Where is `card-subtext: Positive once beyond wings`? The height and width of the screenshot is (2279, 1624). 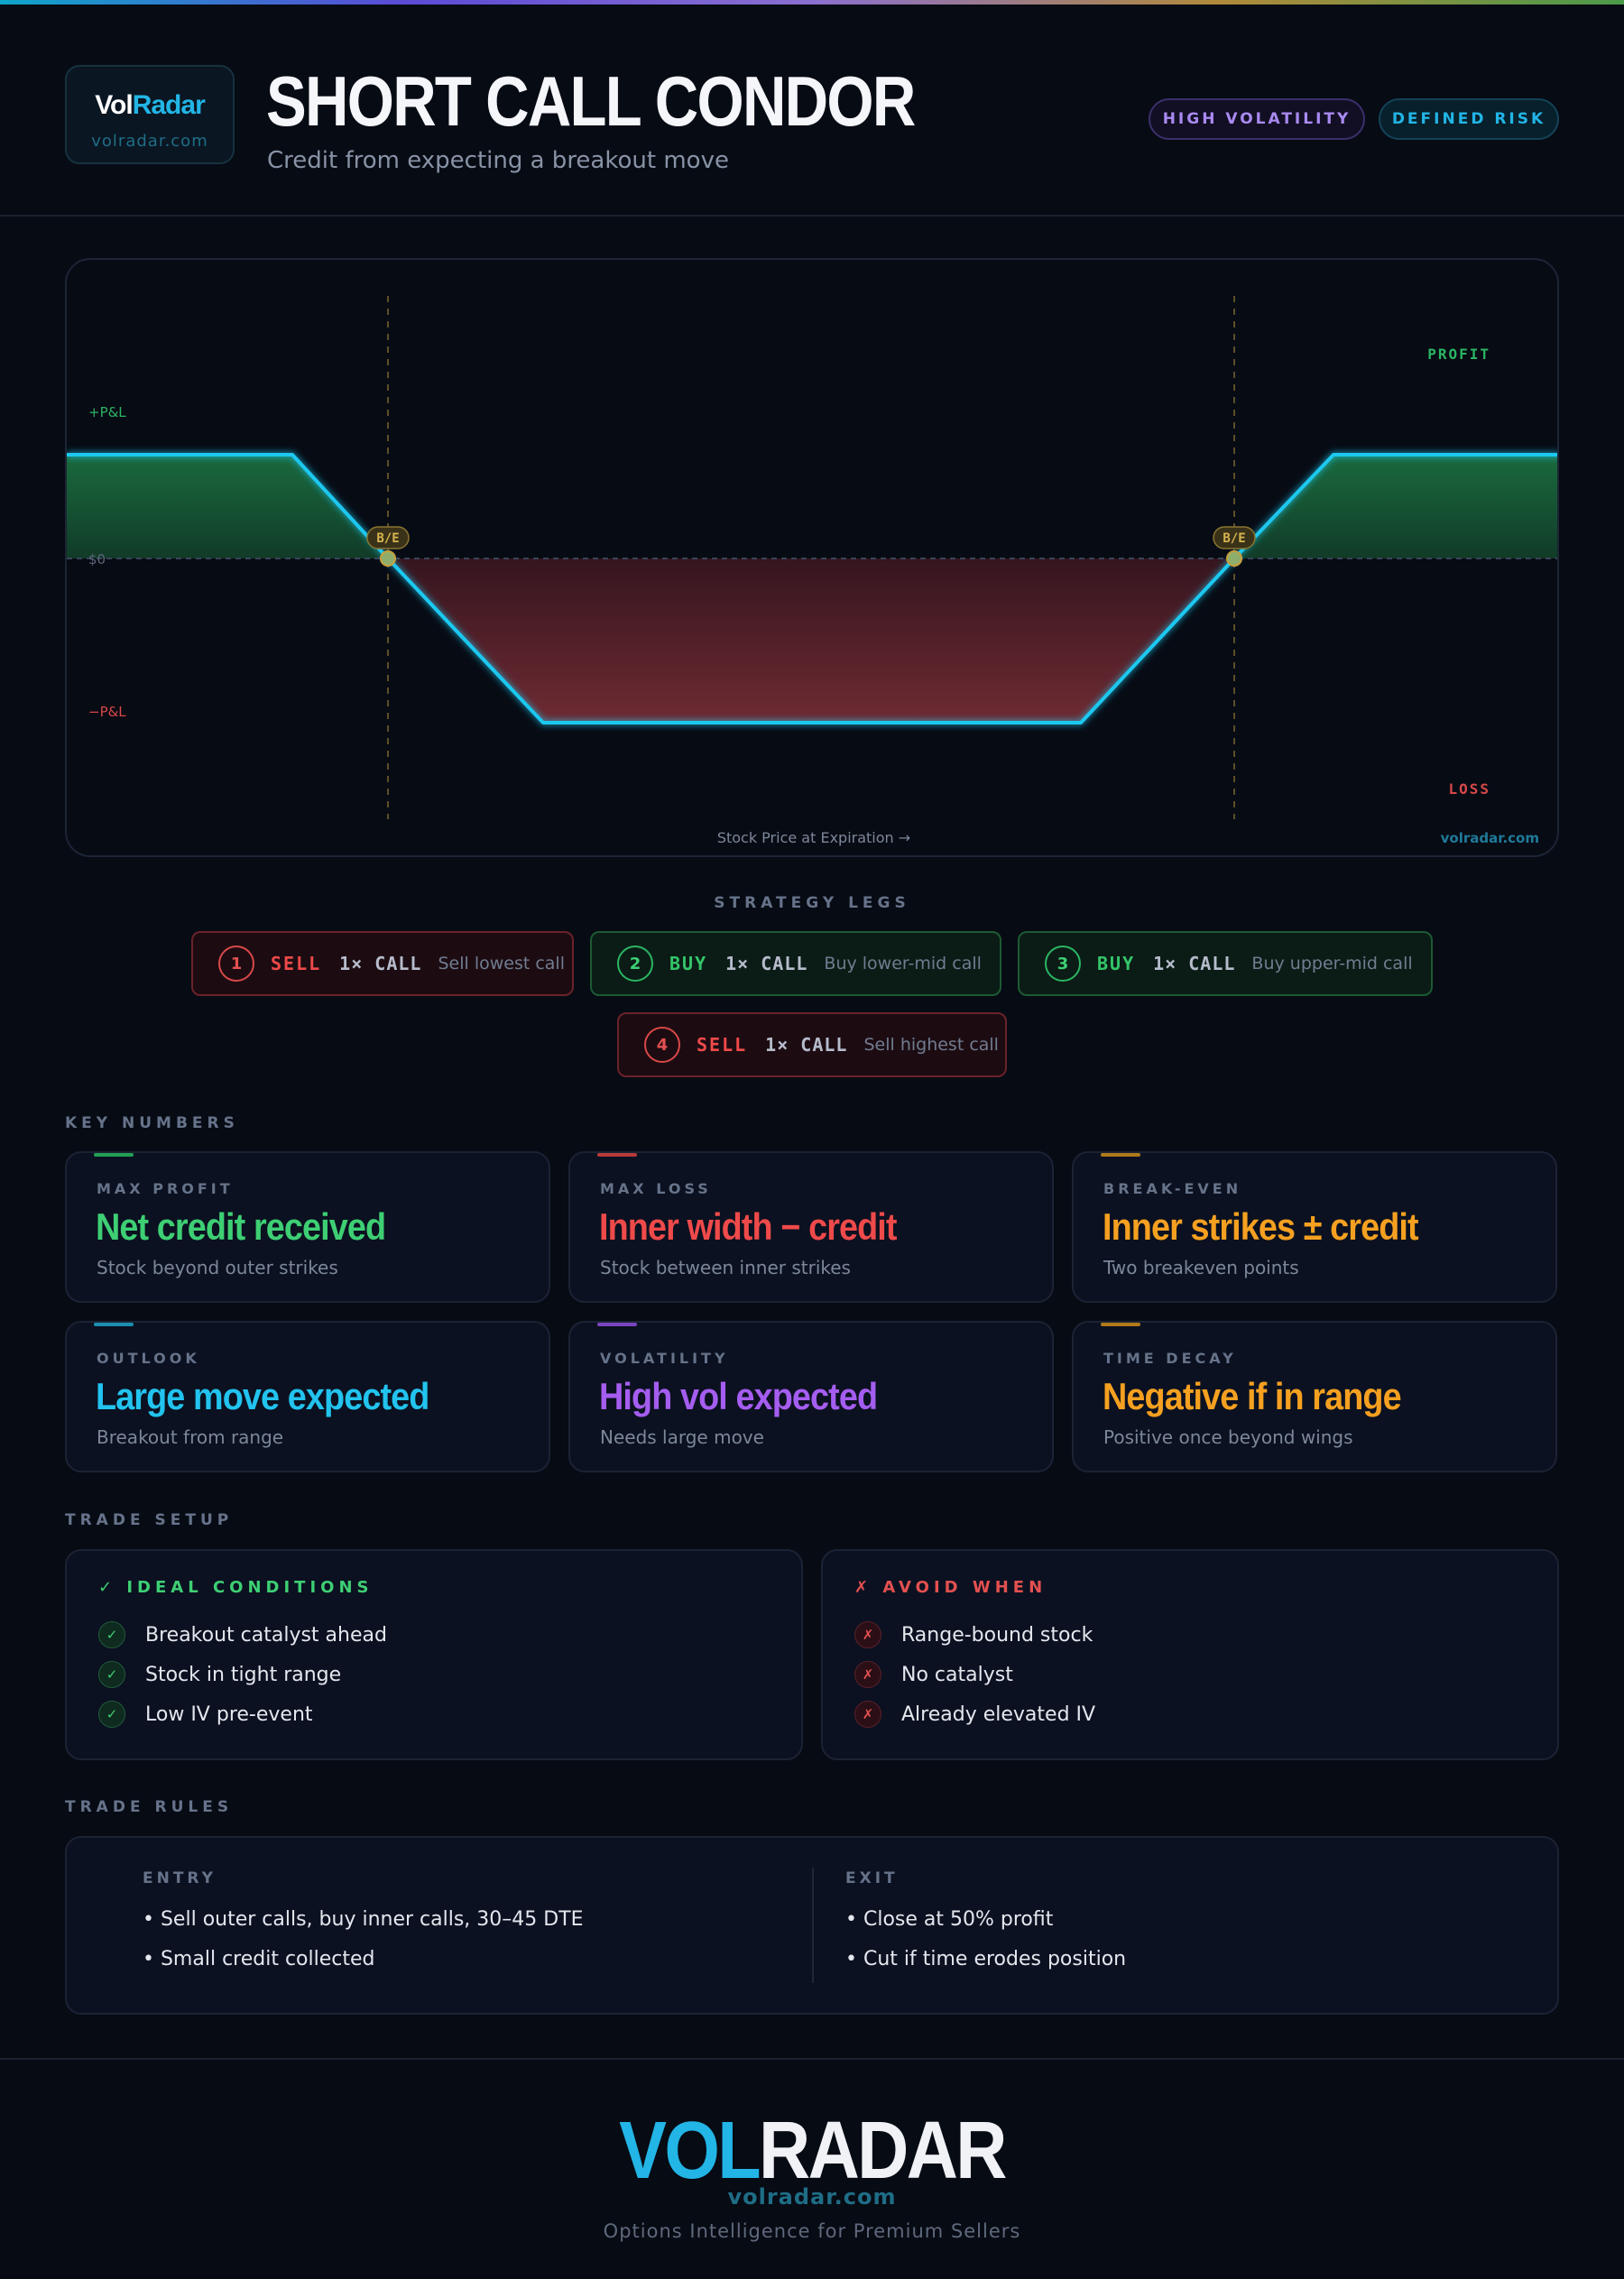
card-subtext: Positive once beyond wings is located at coordinates (1228, 1437).